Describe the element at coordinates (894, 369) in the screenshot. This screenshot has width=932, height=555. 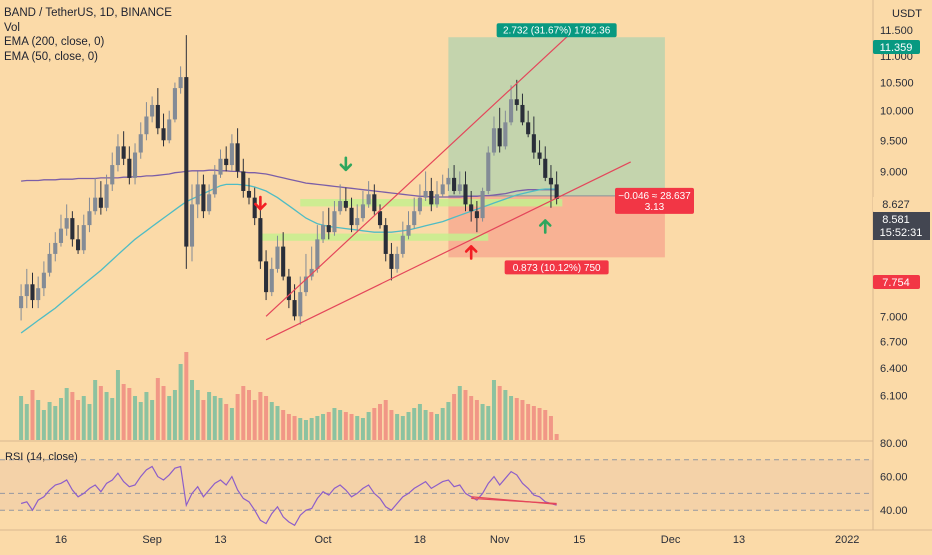
I see `price-tick-label: 6.400` at that location.